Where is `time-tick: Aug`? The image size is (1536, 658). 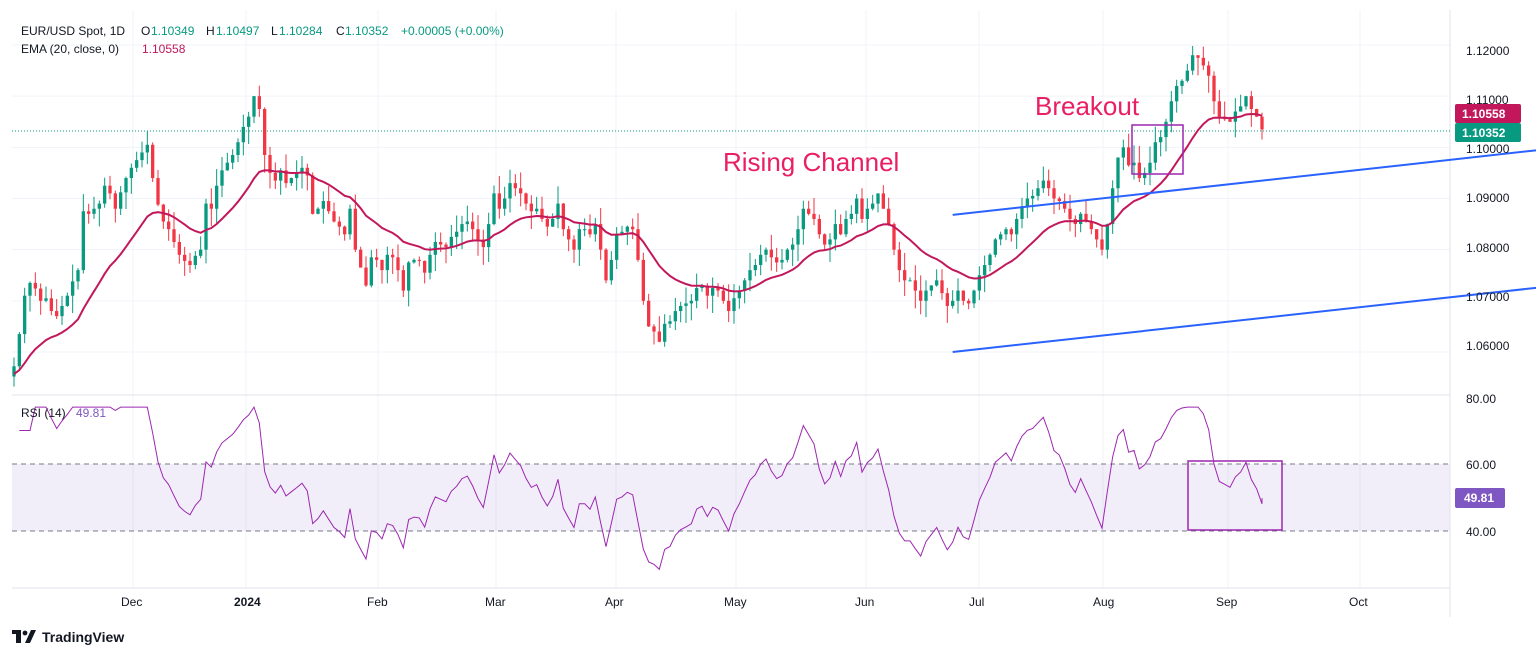
time-tick: Aug is located at coordinates (1103, 602).